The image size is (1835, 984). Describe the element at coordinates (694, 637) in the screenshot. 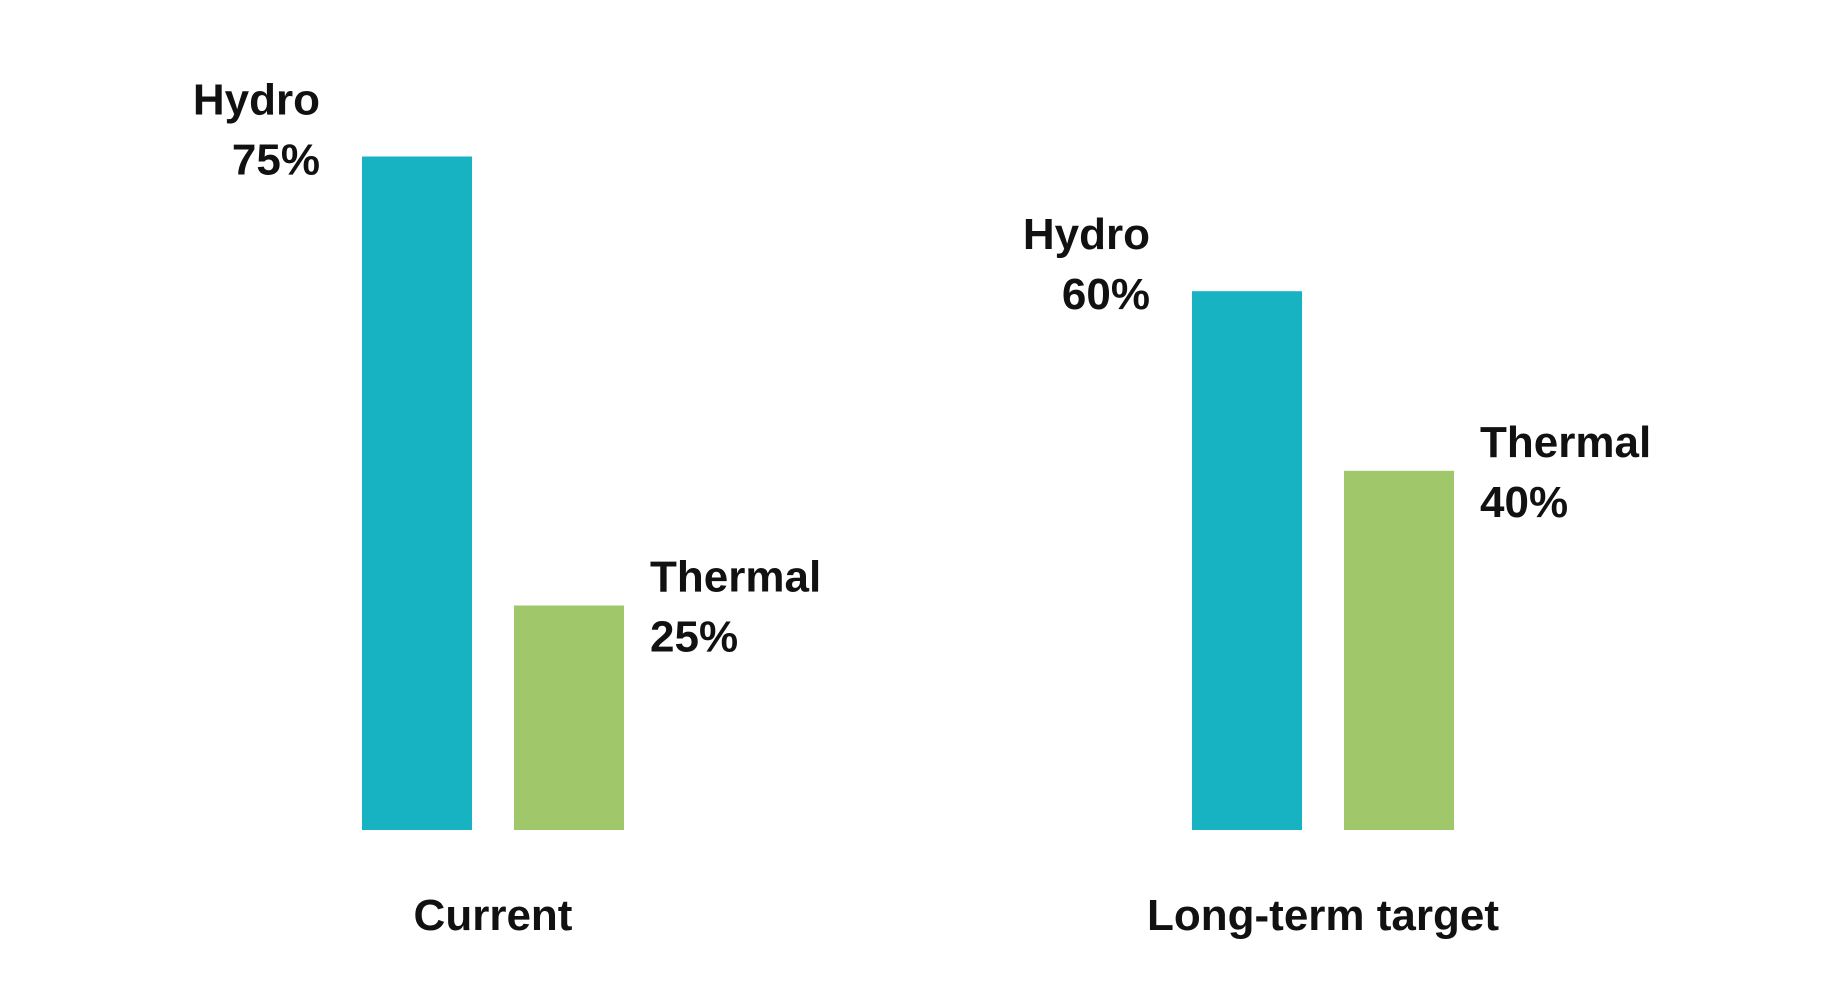

I see `thermal-value-label: 25%` at that location.